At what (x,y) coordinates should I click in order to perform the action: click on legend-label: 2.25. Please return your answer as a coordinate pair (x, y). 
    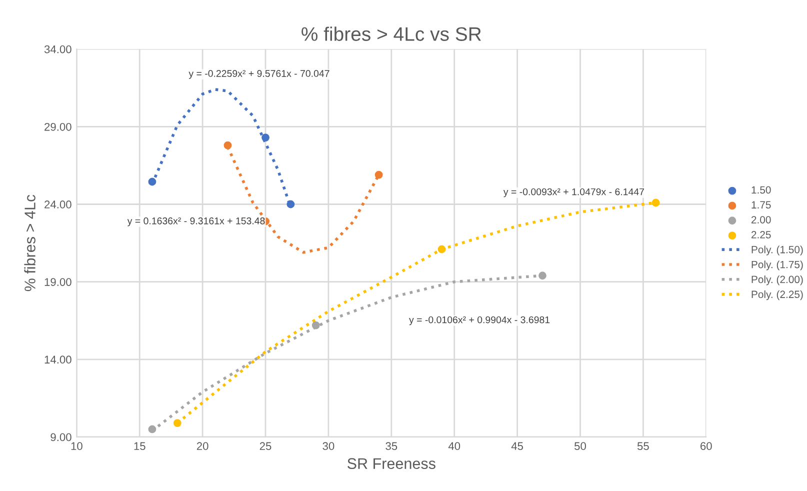
    Looking at the image, I should click on (761, 234).